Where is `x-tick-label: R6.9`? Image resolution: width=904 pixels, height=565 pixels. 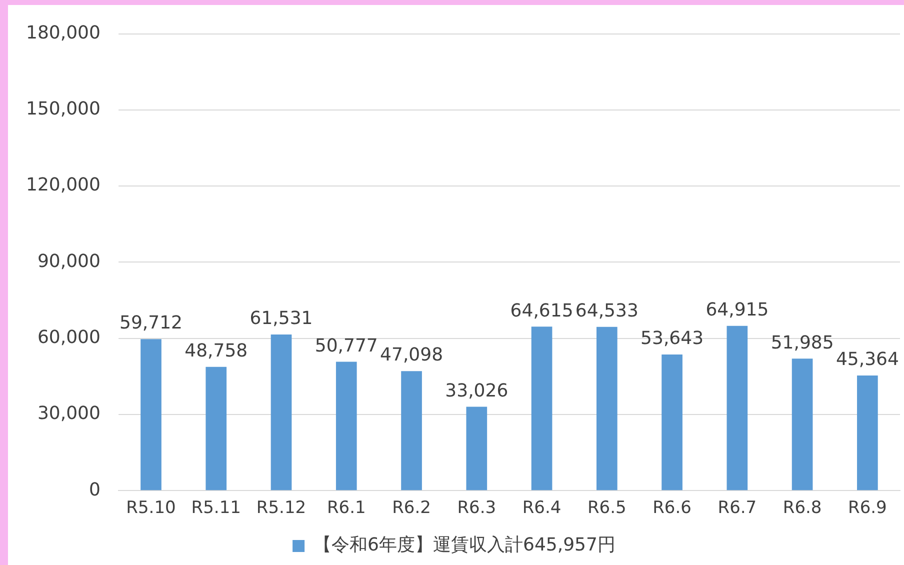 x-tick-label: R6.9 is located at coordinates (867, 508).